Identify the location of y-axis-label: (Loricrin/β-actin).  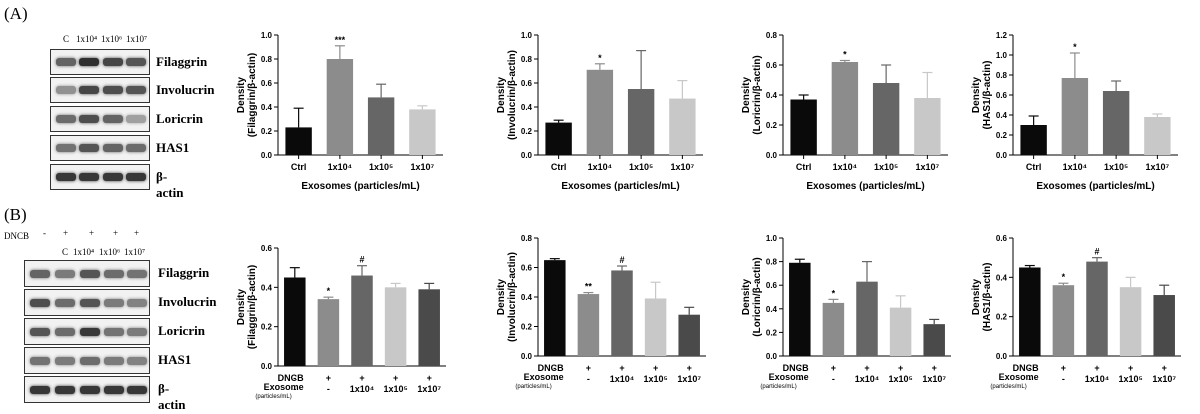
(757, 296).